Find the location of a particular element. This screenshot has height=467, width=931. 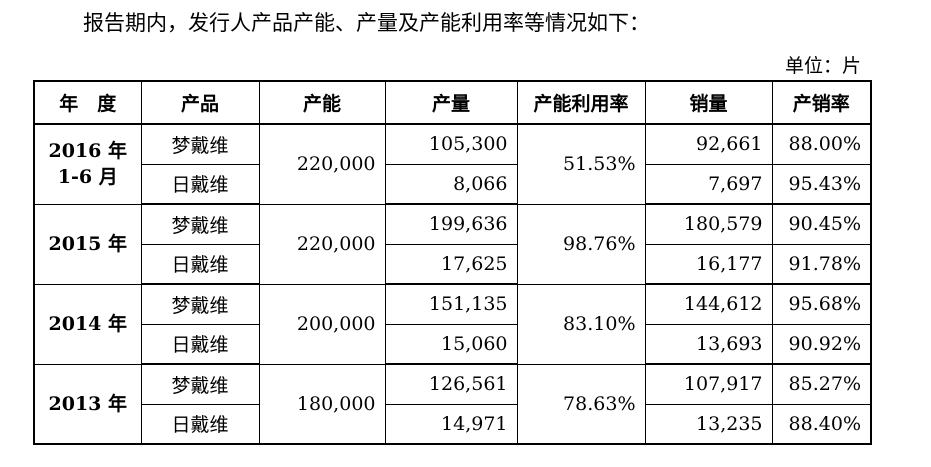

sales-rate-cell: 88.00% is located at coordinates (821, 144).